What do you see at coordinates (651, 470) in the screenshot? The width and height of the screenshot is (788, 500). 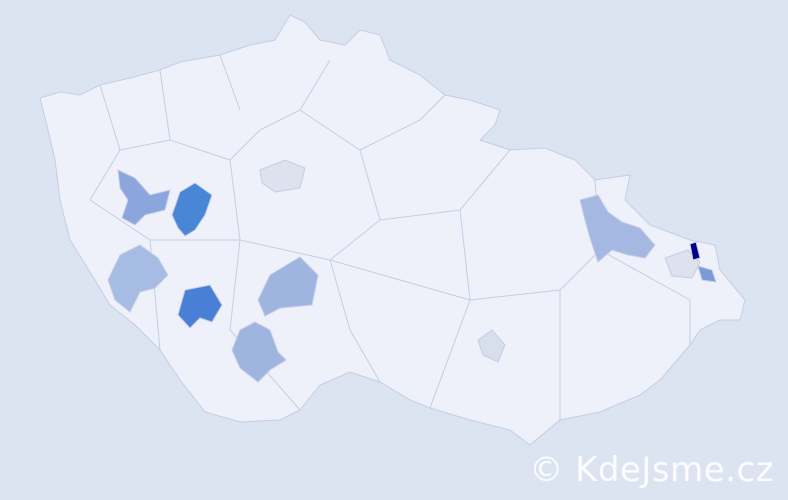 I see `watermark: © KdeJsme.cz` at bounding box center [651, 470].